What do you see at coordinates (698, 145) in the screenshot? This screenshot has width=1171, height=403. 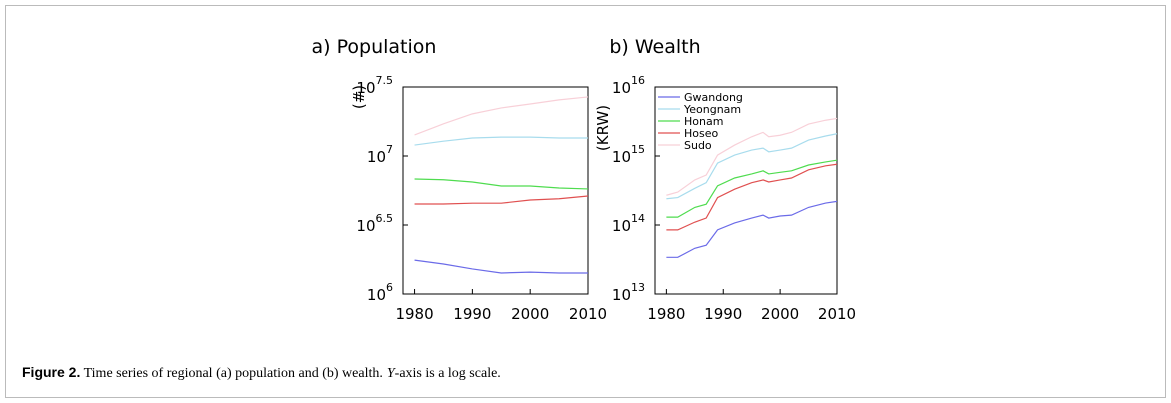 I see `legend-label: Sudo` at bounding box center [698, 145].